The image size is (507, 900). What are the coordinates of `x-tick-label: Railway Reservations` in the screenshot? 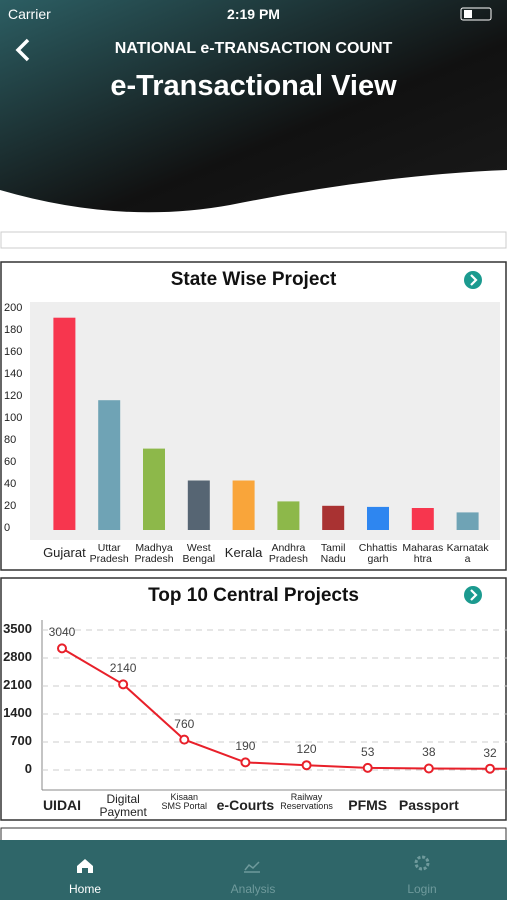 It's located at (306, 802).